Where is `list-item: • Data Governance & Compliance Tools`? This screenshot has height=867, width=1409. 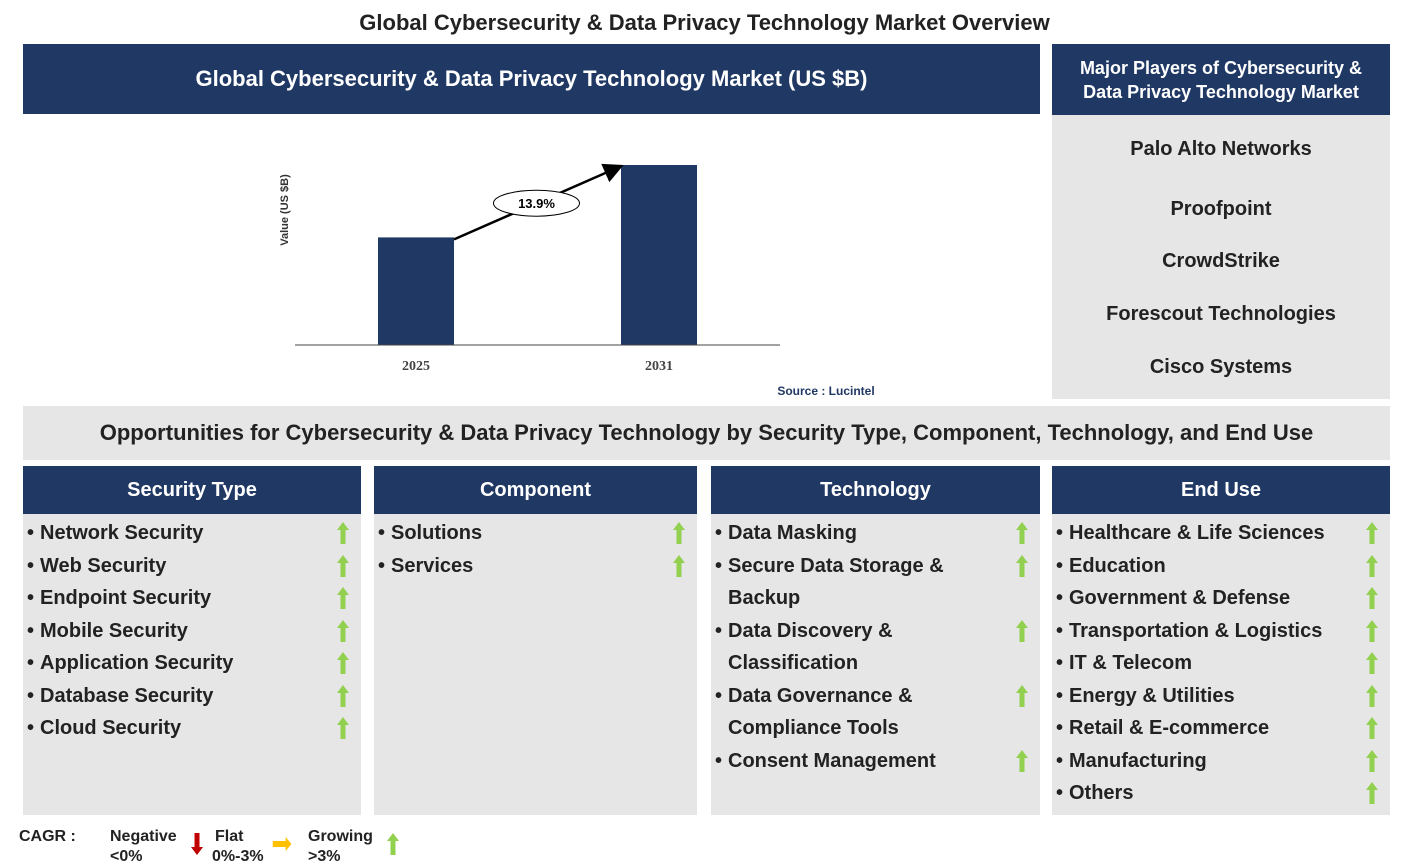 list-item: • Data Governance & Compliance Tools is located at coordinates (875, 712).